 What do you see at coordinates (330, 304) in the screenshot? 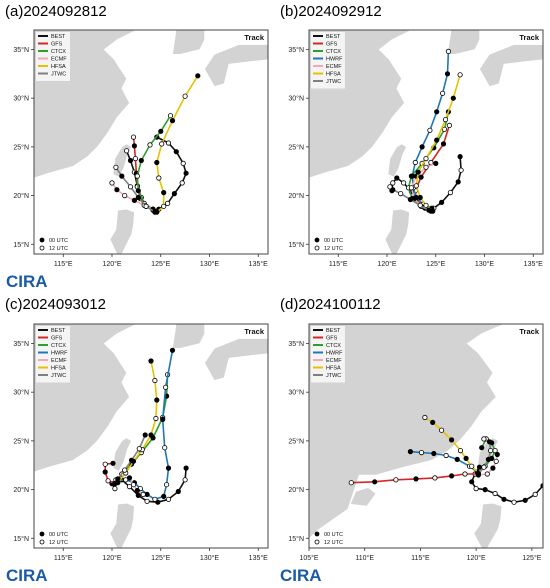
I see `panel-title: (d)2024100112` at bounding box center [330, 304].